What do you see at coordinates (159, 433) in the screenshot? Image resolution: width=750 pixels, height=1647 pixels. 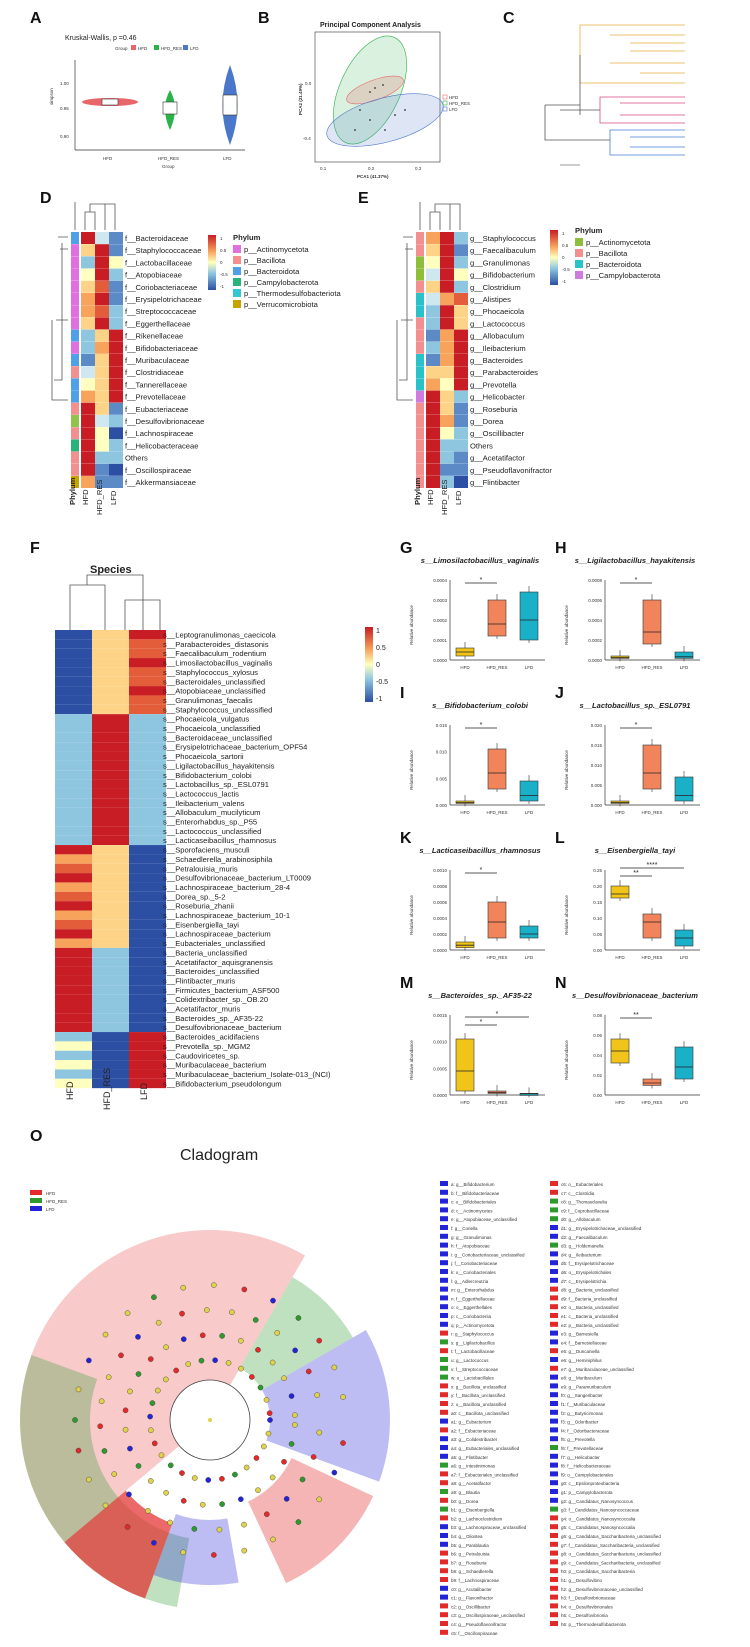 I see `row-label: f__Lachnospiraceae` at bounding box center [159, 433].